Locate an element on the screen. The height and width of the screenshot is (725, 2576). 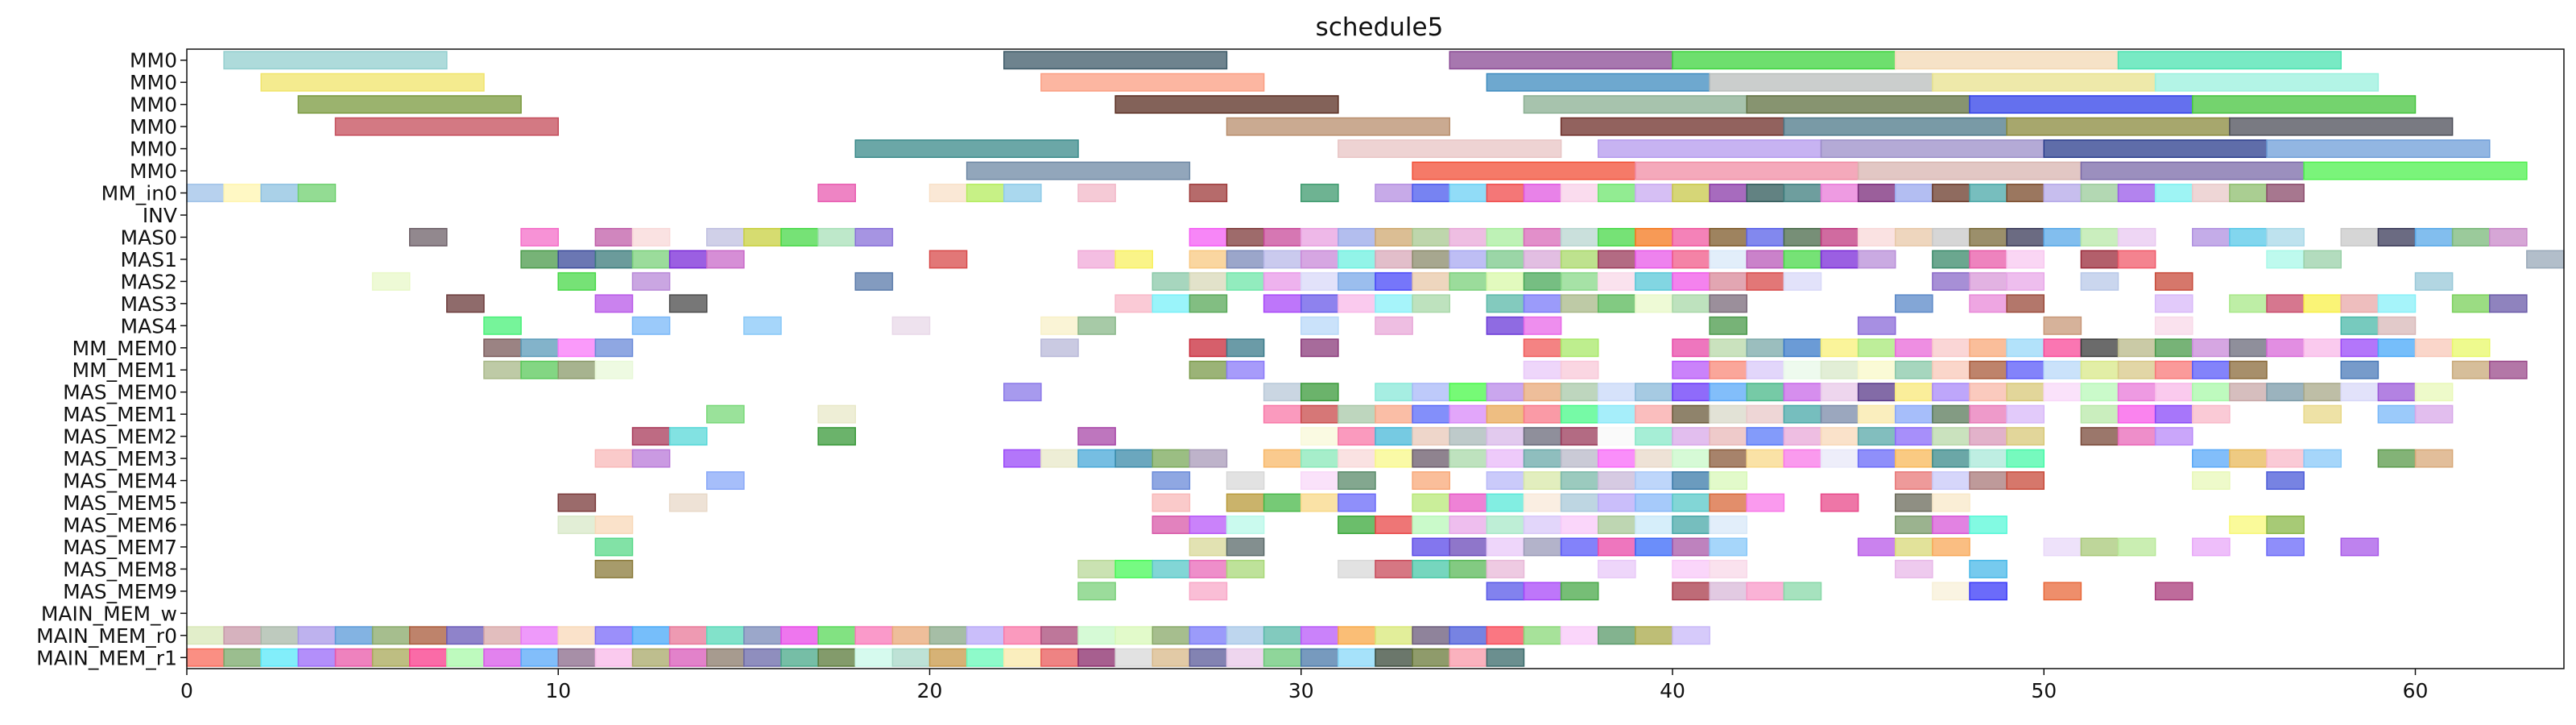
row-label: MM0 is located at coordinates (154, 83).